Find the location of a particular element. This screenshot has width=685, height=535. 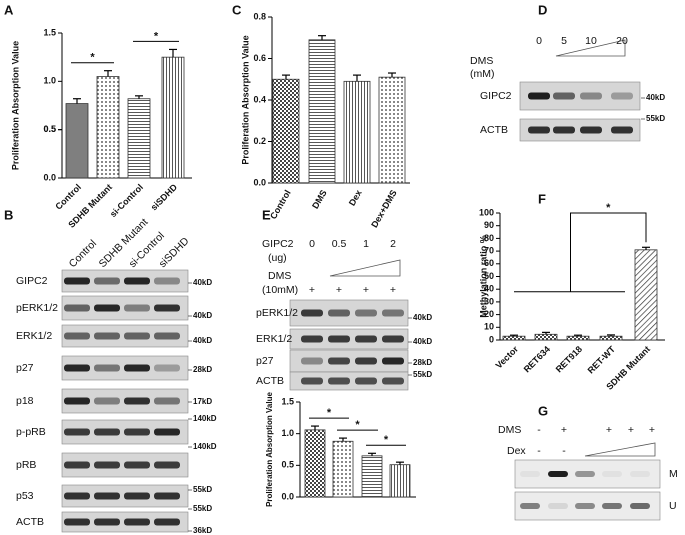

y-tick-label: 20 is located at coordinates (489, 314).